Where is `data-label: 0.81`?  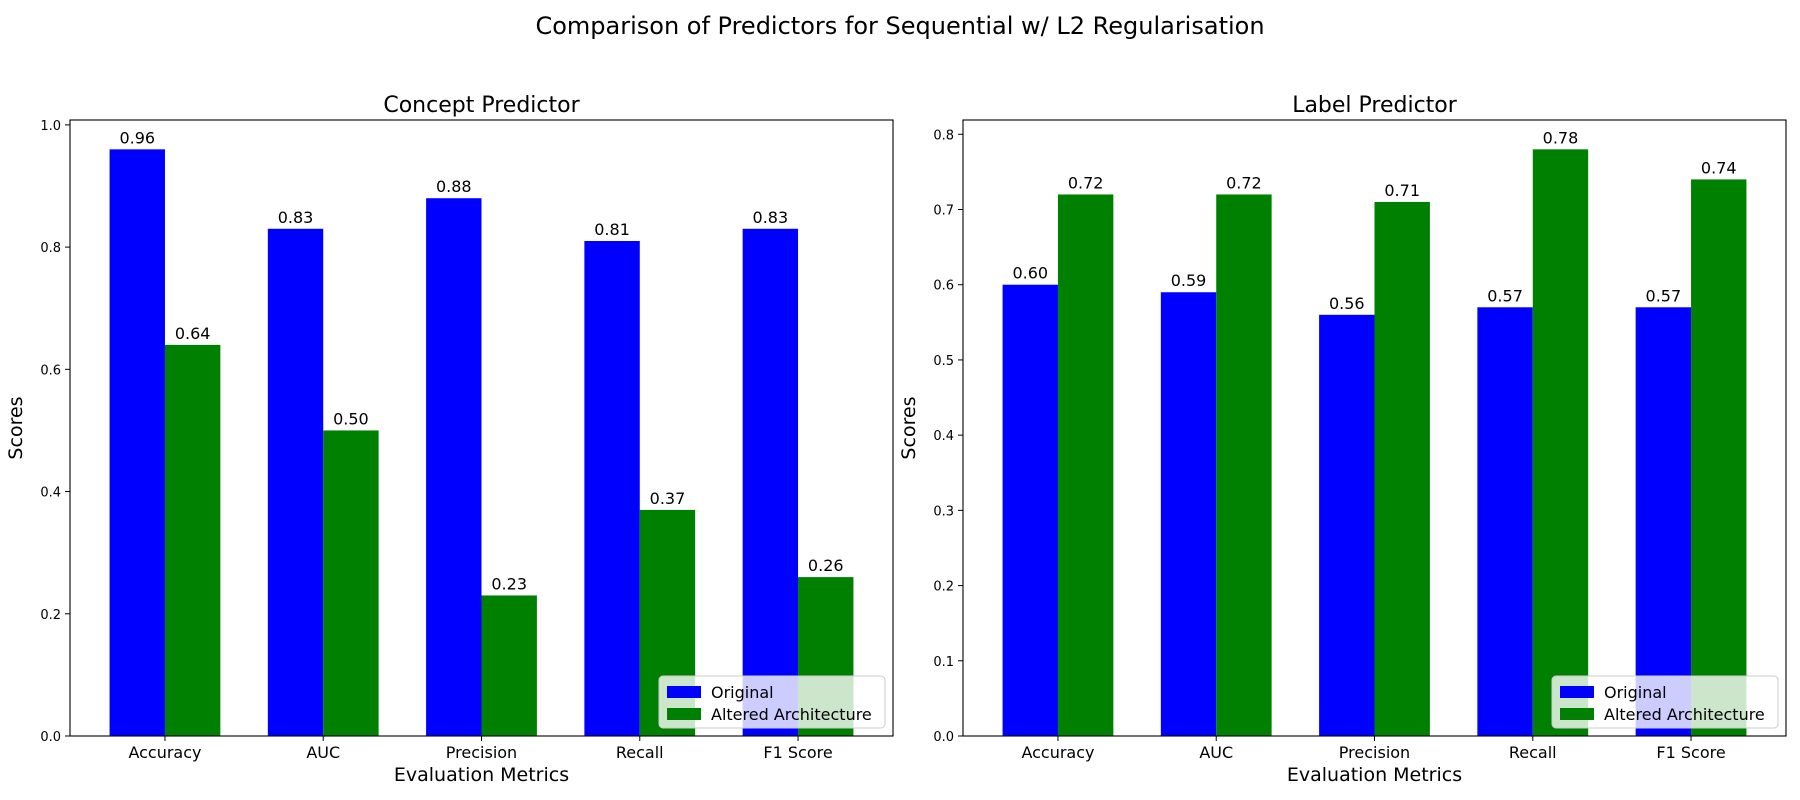 data-label: 0.81 is located at coordinates (612, 229).